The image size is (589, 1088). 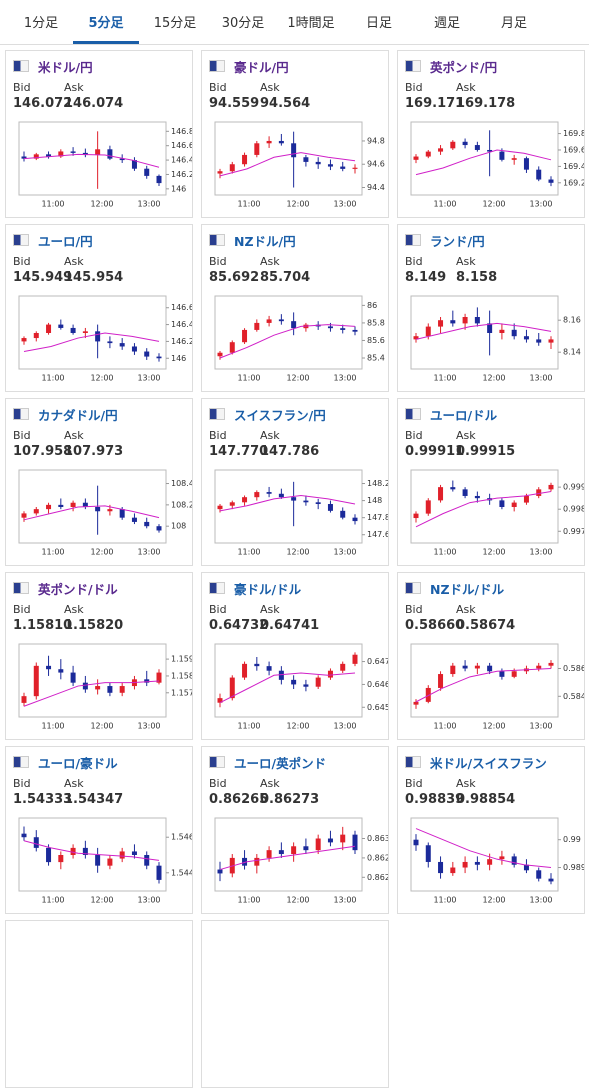 I want to click on y-tick-label: 147.6, so click(x=377, y=534).